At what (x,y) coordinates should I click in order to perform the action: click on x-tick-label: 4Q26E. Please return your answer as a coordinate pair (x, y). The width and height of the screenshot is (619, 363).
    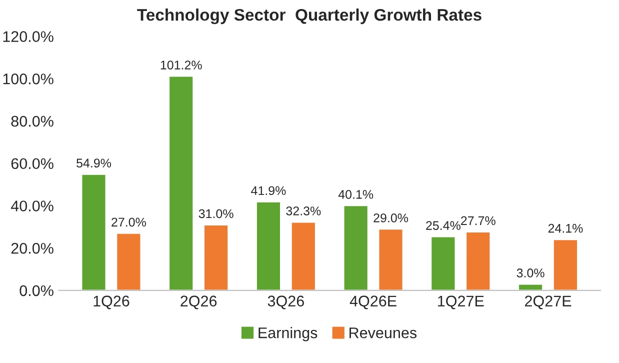
    Looking at the image, I should click on (373, 303).